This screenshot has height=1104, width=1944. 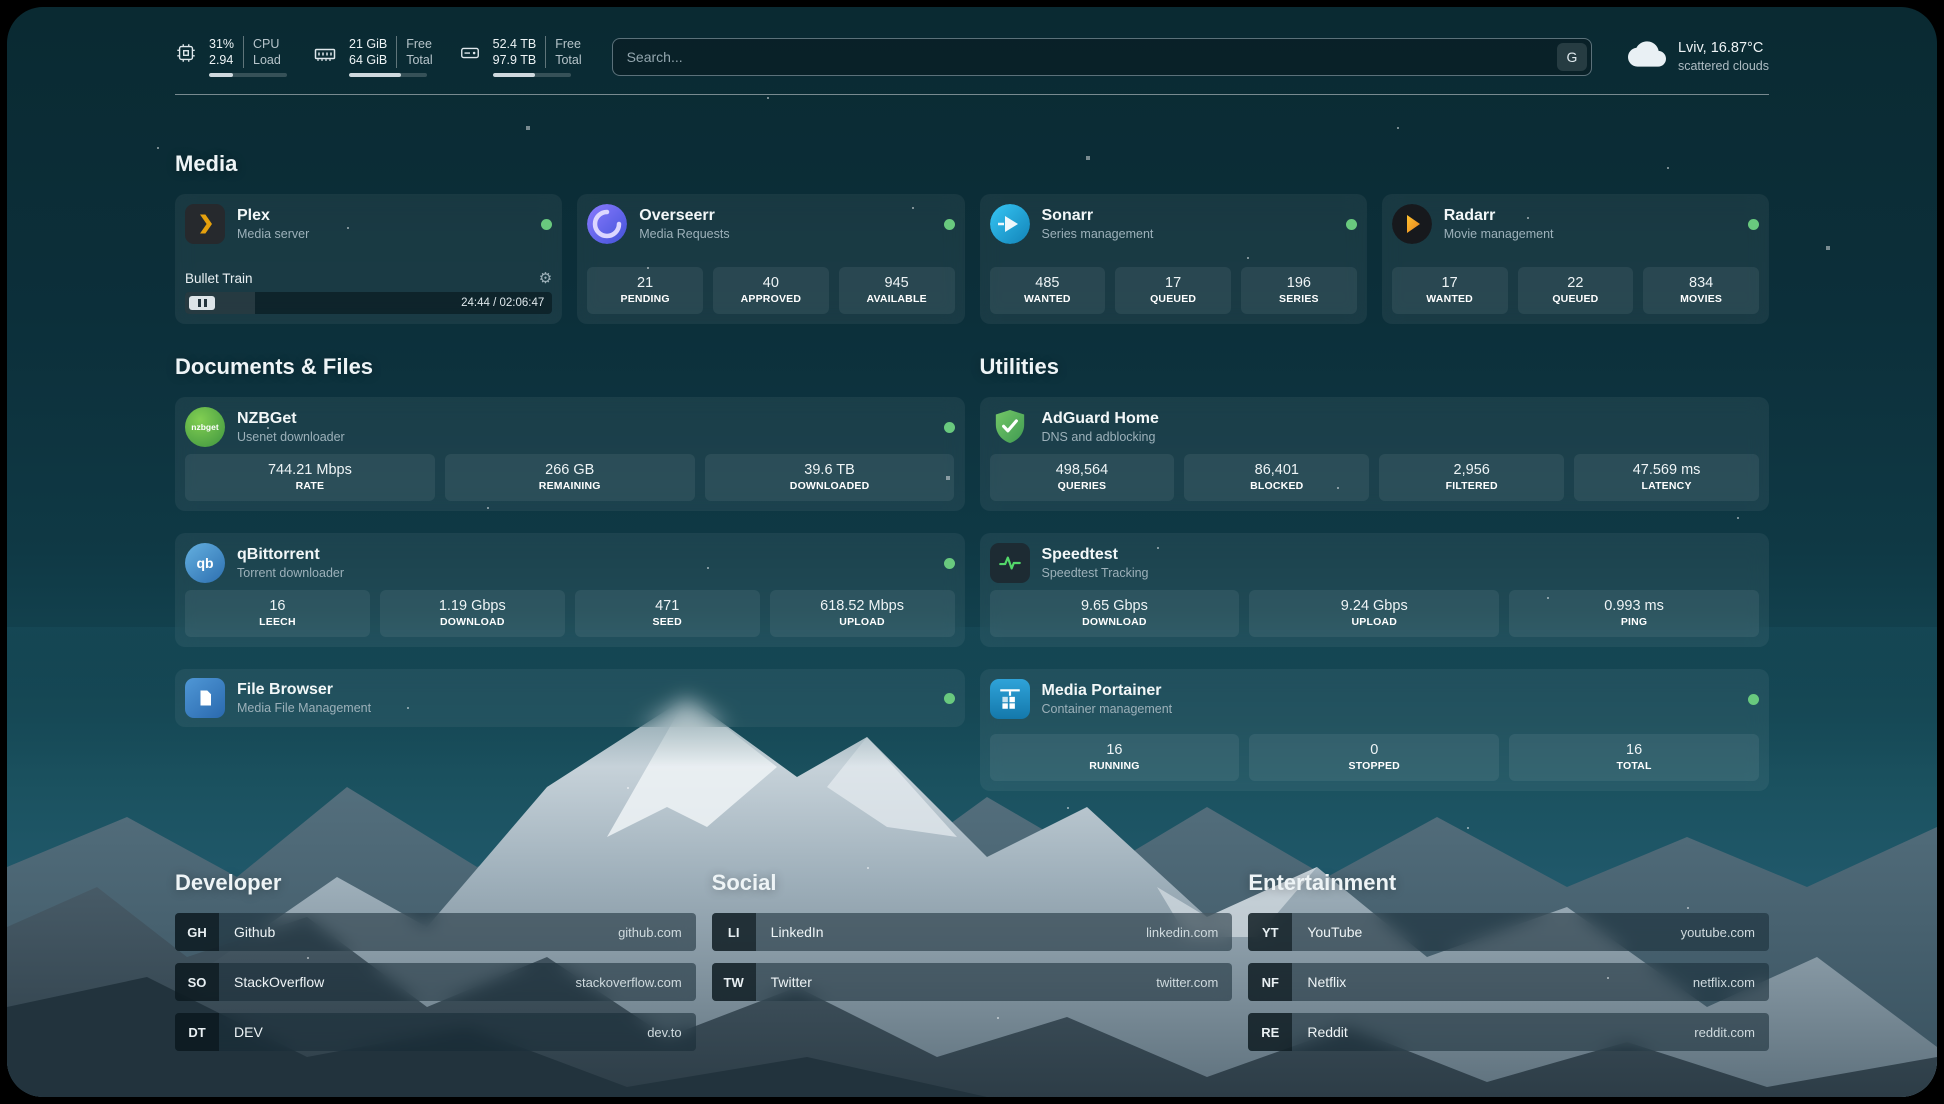 I want to click on nzbget-stat-rate: 744.21 Mbps RATE, so click(x=310, y=477).